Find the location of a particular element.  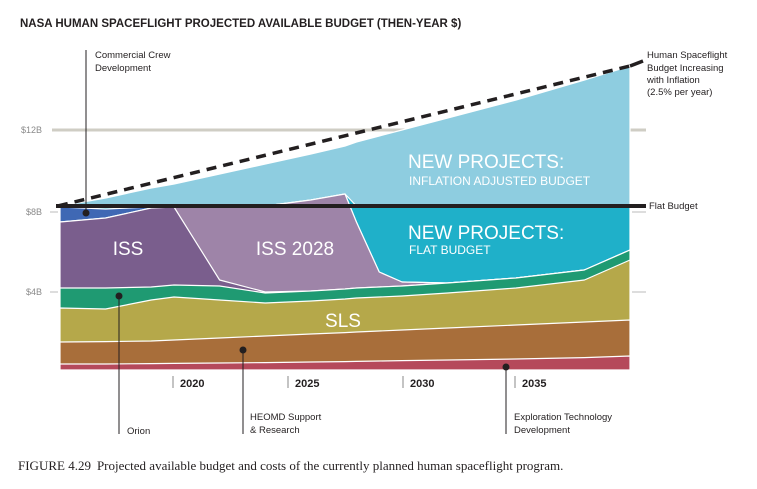

x-tick-label-2035: 2035 is located at coordinates (534, 384).